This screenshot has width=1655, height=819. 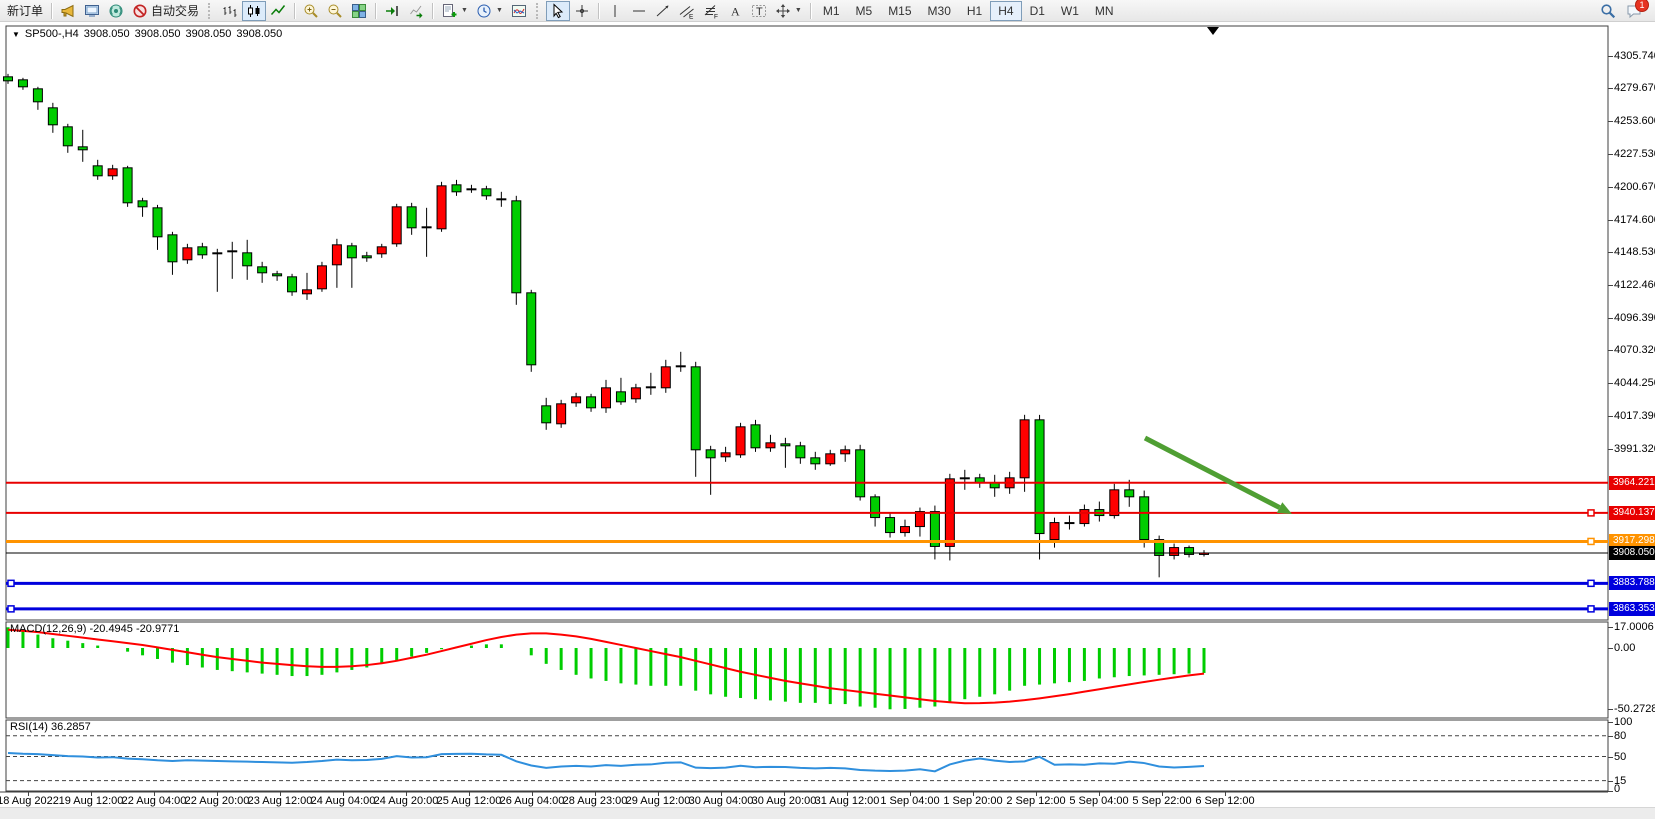 I want to click on new-order-button-label: 新订单, so click(x=25, y=11).